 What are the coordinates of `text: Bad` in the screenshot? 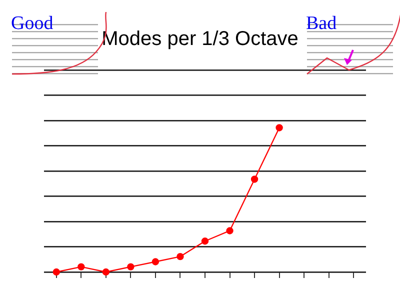 It's located at (321, 24).